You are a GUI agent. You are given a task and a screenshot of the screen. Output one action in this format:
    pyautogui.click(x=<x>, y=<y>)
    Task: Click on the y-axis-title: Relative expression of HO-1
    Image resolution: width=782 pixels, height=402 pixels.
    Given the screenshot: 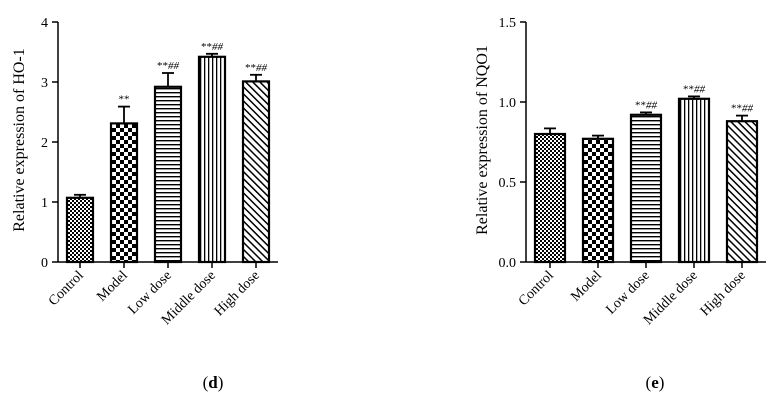 What is the action you would take?
    pyautogui.click(x=19, y=140)
    